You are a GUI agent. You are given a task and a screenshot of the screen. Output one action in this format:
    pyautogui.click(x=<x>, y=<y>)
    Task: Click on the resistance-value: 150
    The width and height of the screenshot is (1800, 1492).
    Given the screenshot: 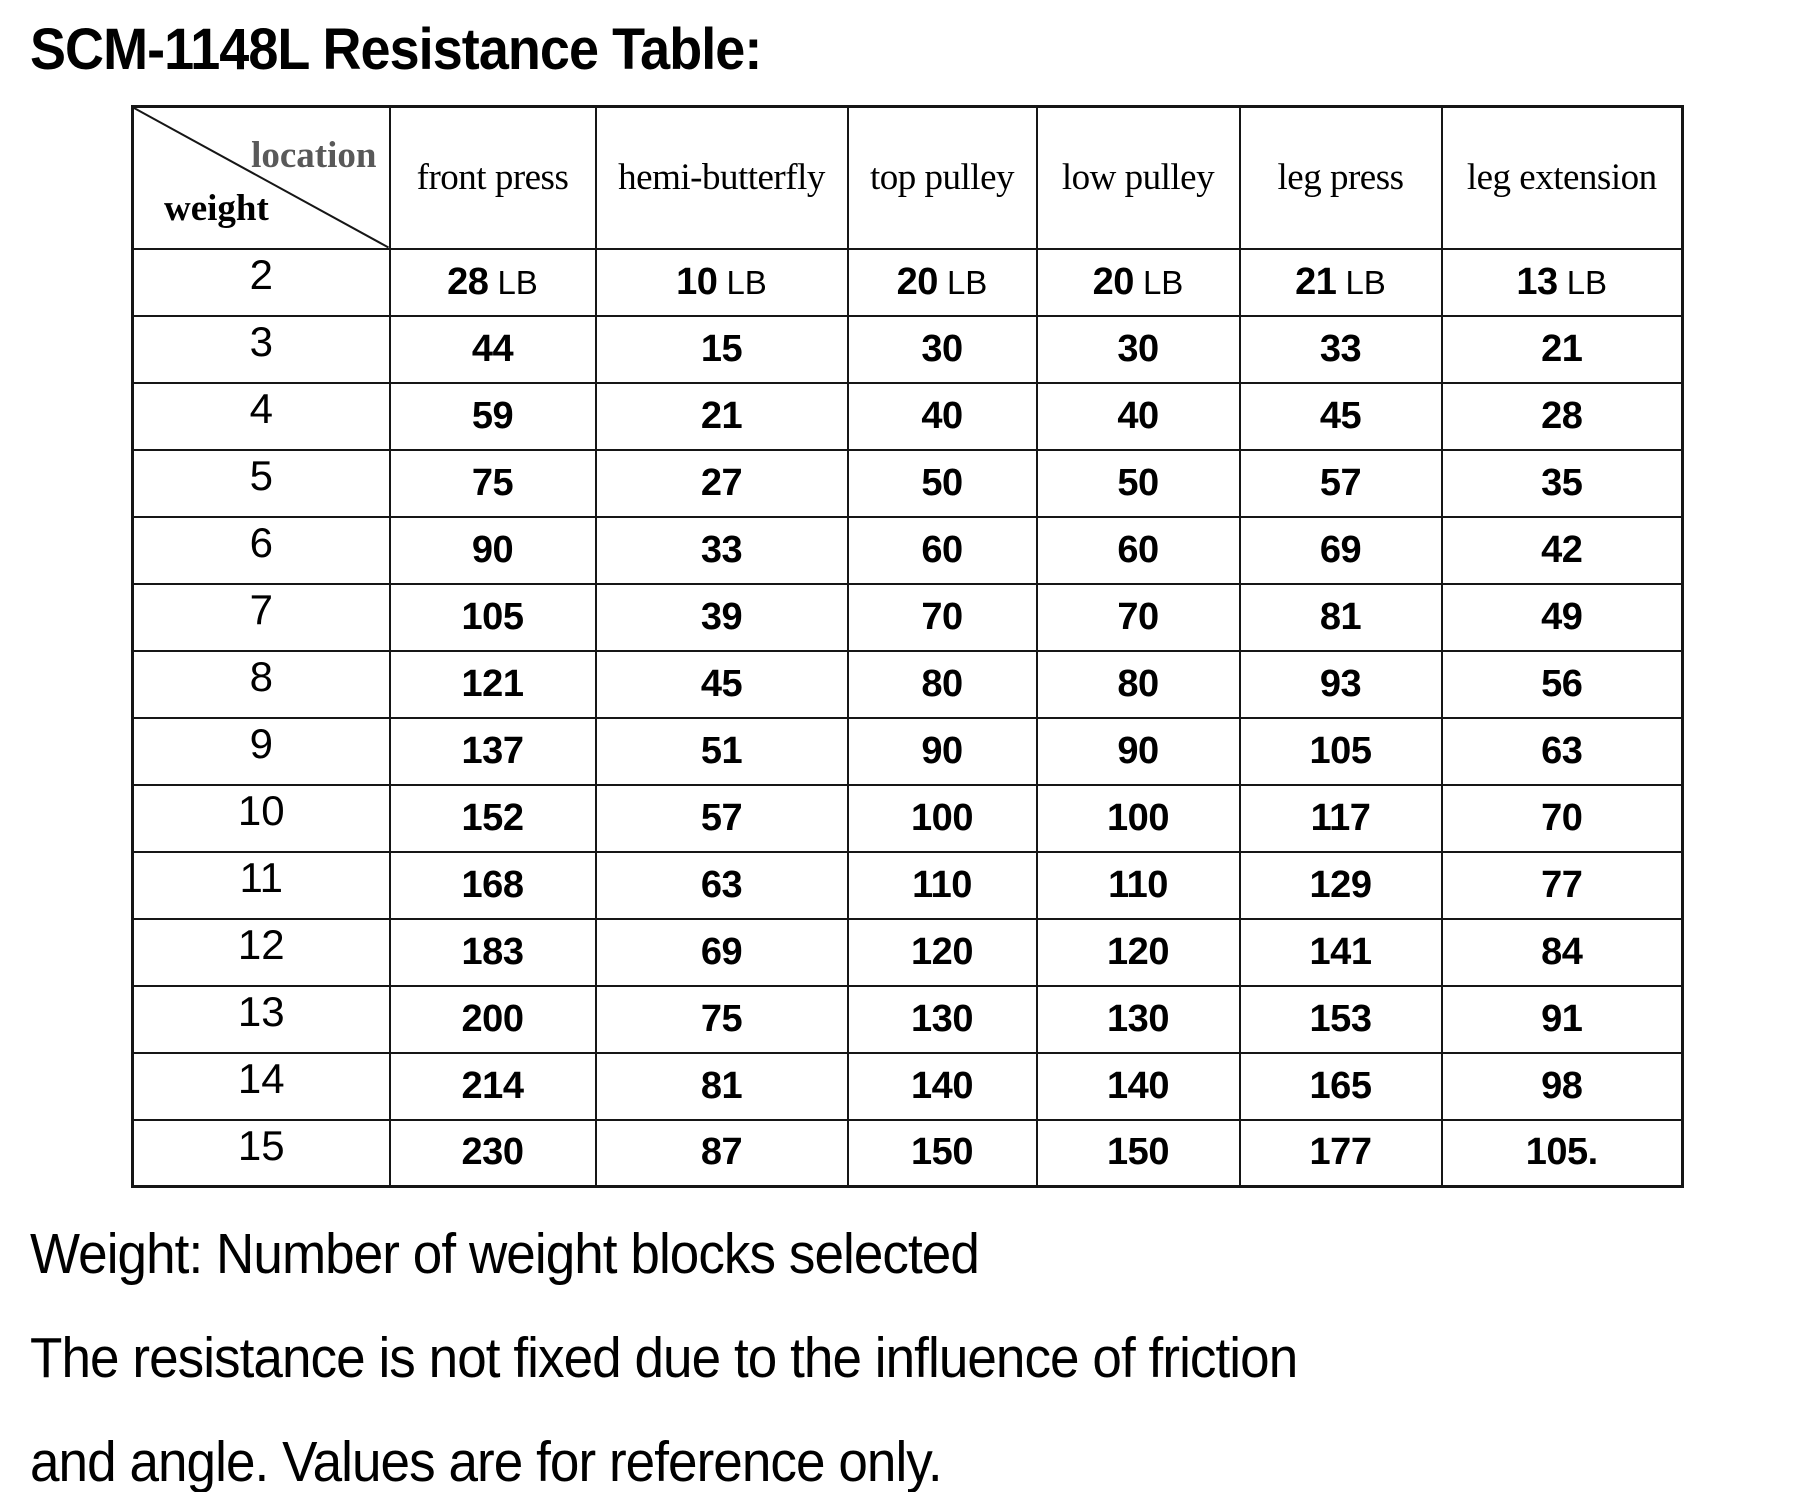 What is the action you would take?
    pyautogui.click(x=1138, y=1152)
    